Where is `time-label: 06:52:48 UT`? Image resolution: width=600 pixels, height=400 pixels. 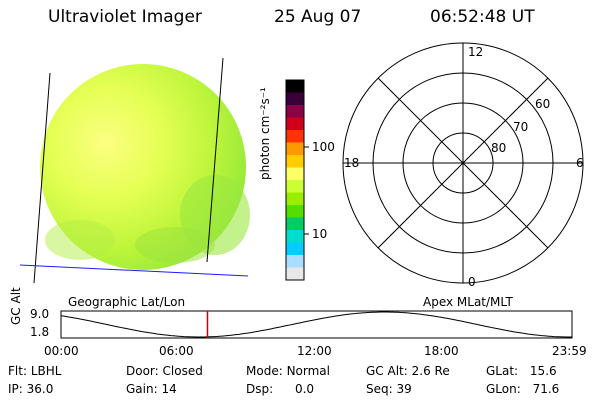
time-label: 06:52:48 UT is located at coordinates (482, 17).